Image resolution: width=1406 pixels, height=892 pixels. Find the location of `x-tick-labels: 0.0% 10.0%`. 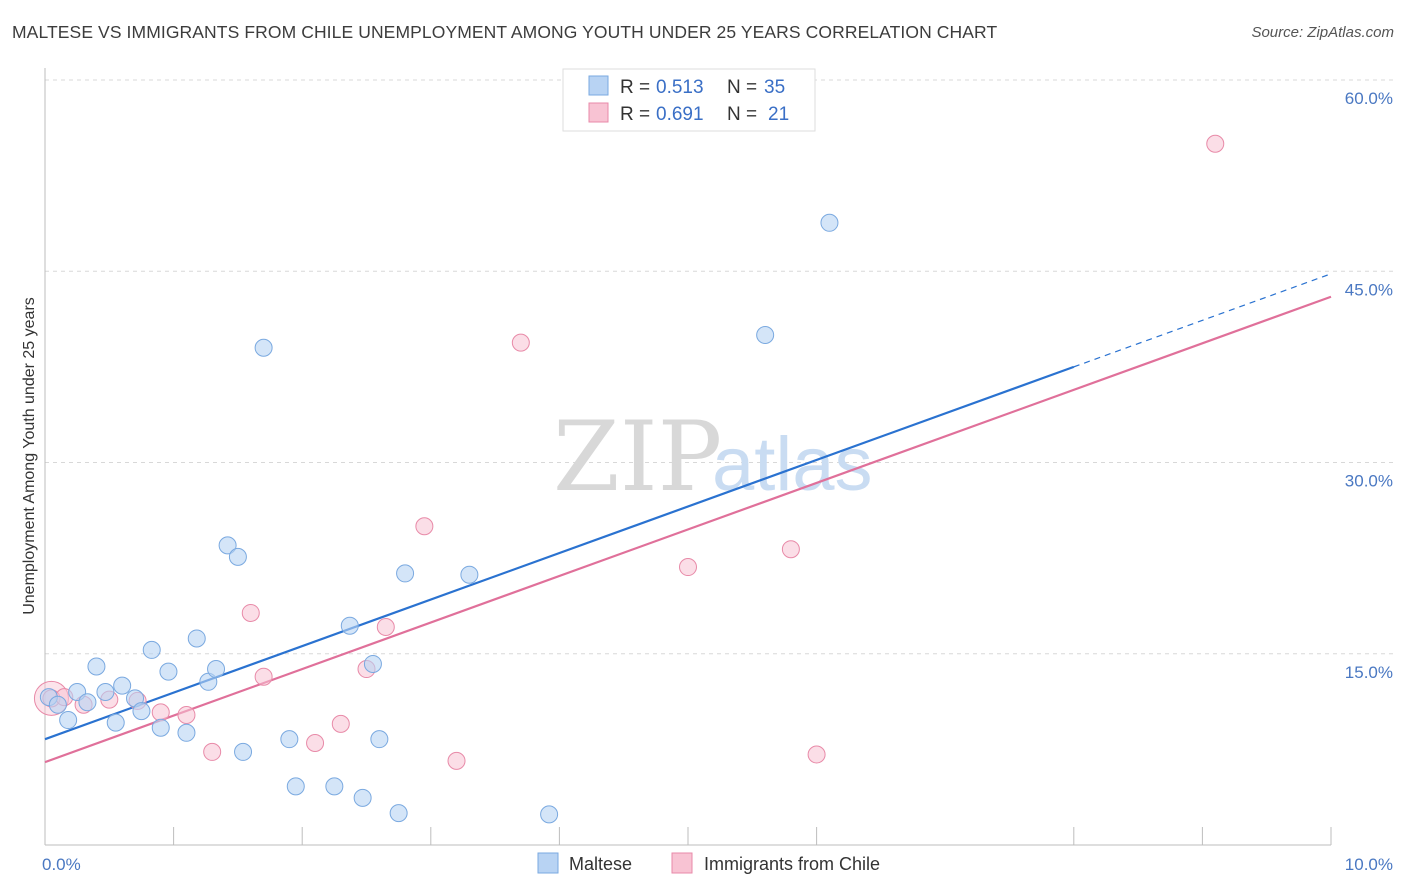

x-tick-labels: 0.0% 10.0% is located at coordinates (717, 864).